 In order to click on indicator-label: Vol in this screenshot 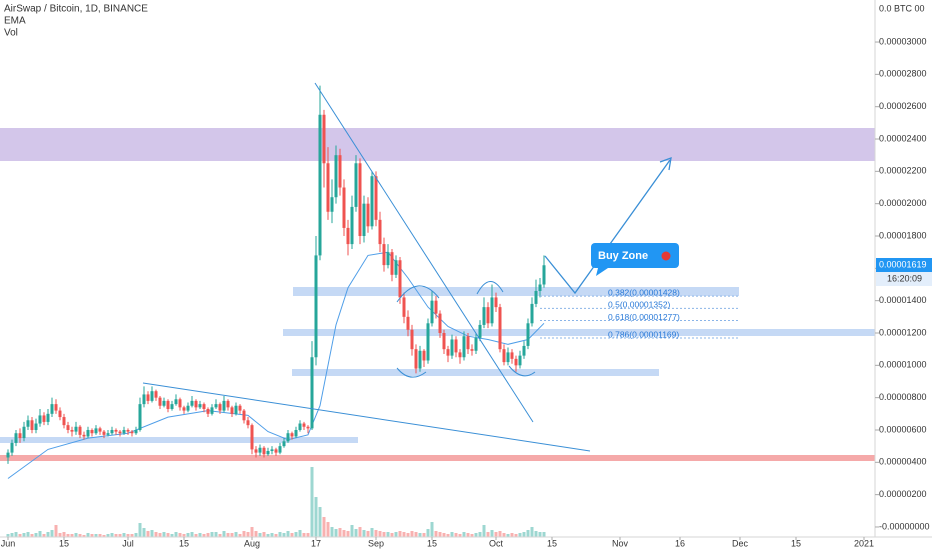, I will do `click(11, 33)`.